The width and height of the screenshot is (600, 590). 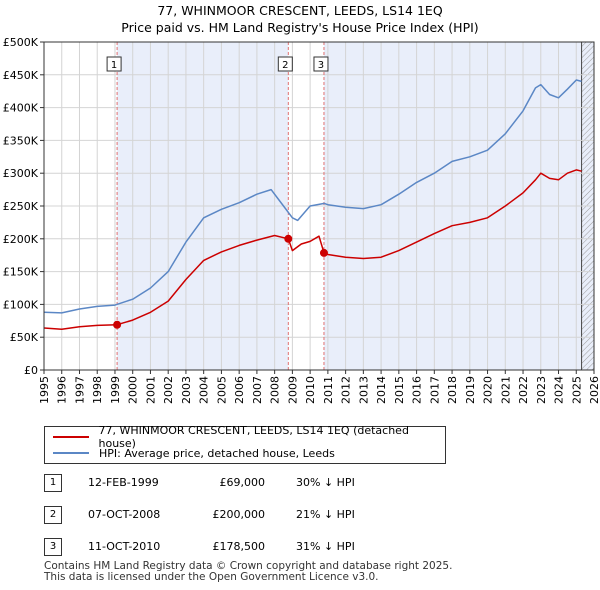 I want to click on chart-title: 77, WHINMOOR CRESCENT, LEEDS, LS14 1EQ, so click(x=300, y=10).